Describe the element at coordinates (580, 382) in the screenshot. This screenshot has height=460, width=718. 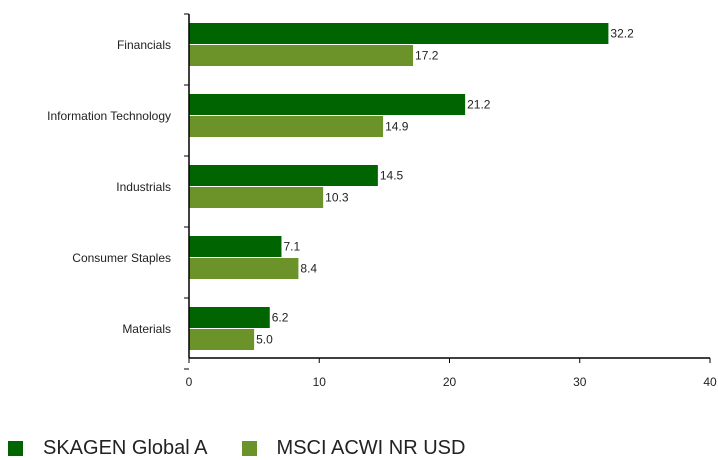
I see `x-axis-tick-label: 30` at that location.